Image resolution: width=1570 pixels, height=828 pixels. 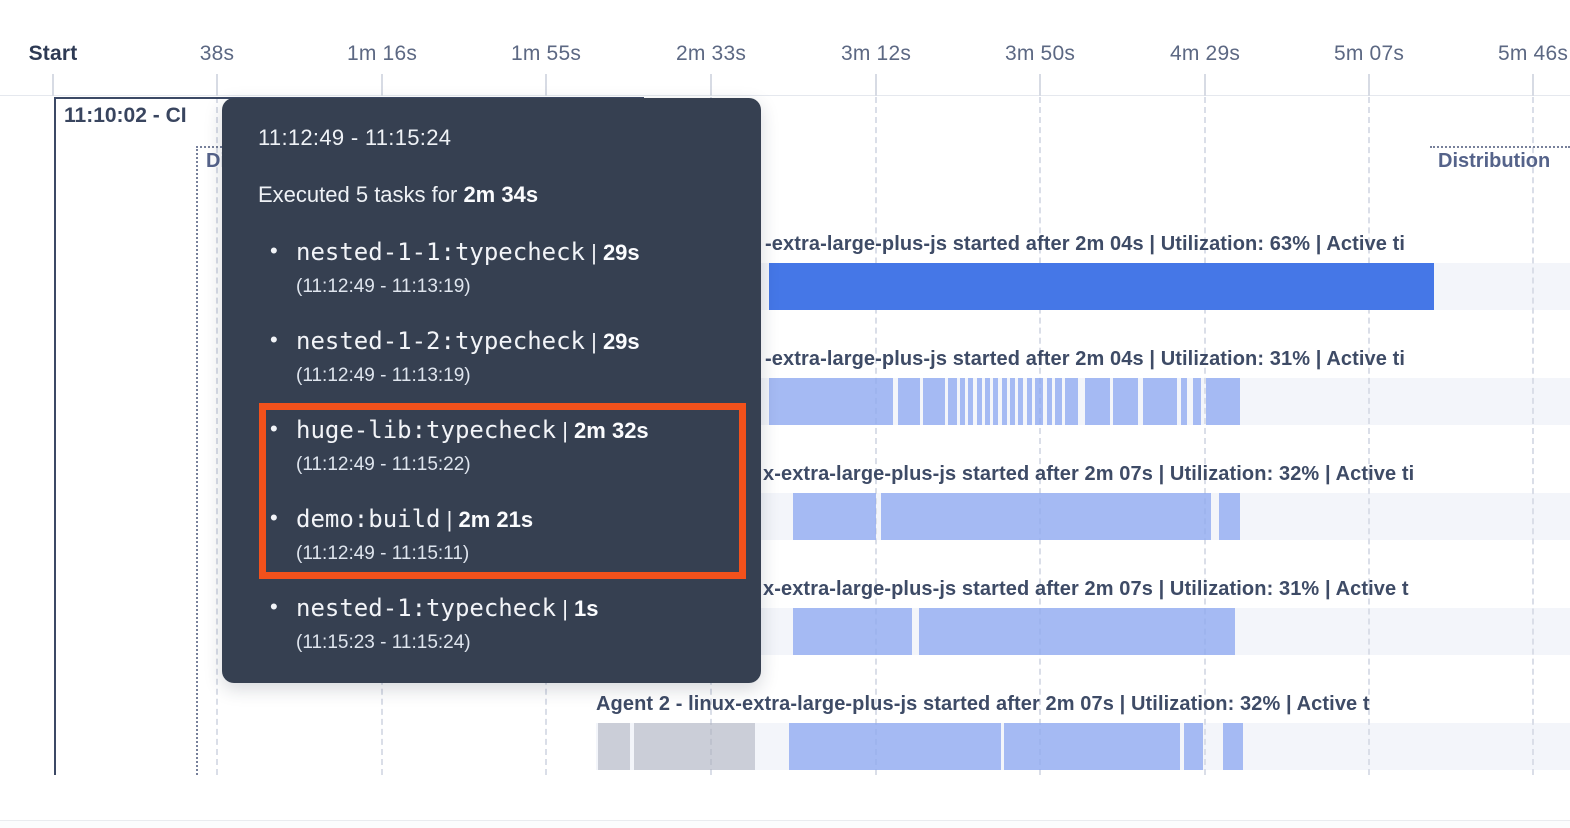 What do you see at coordinates (440, 252) in the screenshot?
I see `task-name: nested-1-1:typecheck` at bounding box center [440, 252].